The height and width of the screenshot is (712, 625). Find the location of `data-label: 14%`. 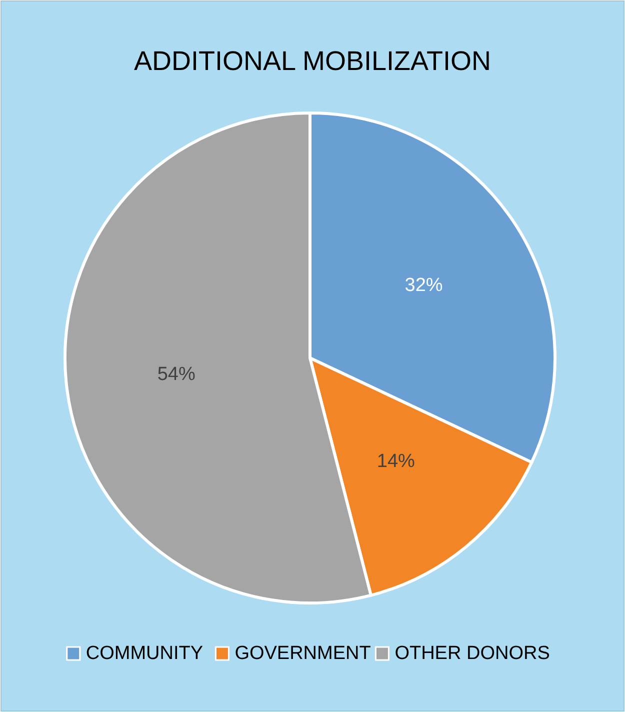

data-label: 14% is located at coordinates (396, 461).